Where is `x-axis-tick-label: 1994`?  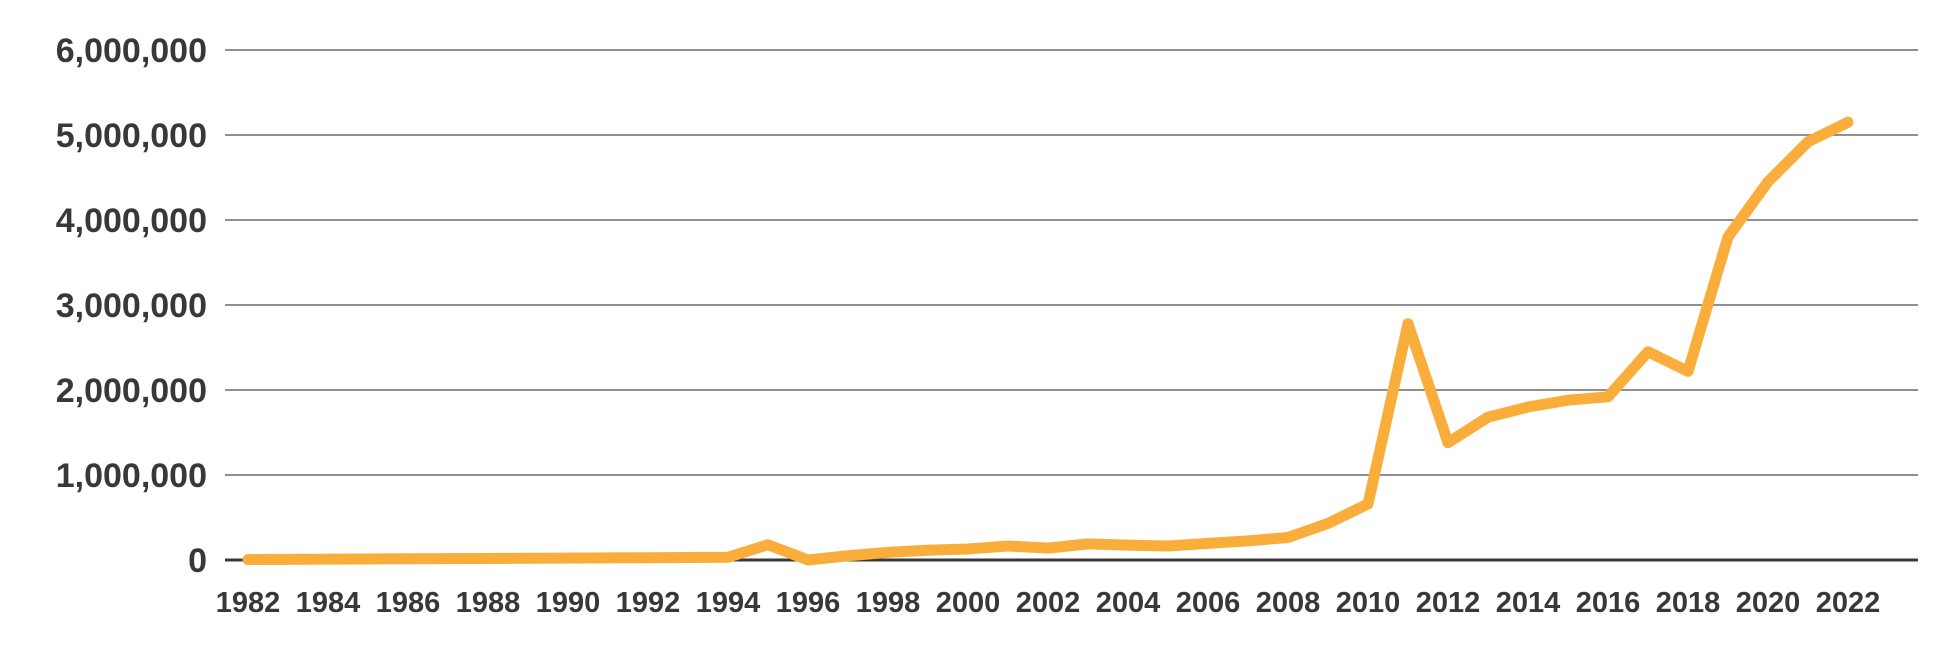
x-axis-tick-label: 1994 is located at coordinates (728, 603).